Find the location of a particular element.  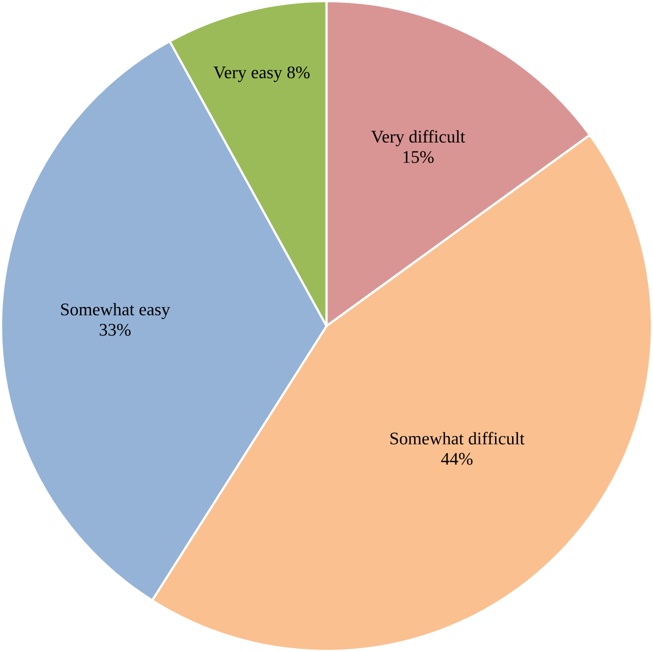

data-label: 8% is located at coordinates (298, 72).